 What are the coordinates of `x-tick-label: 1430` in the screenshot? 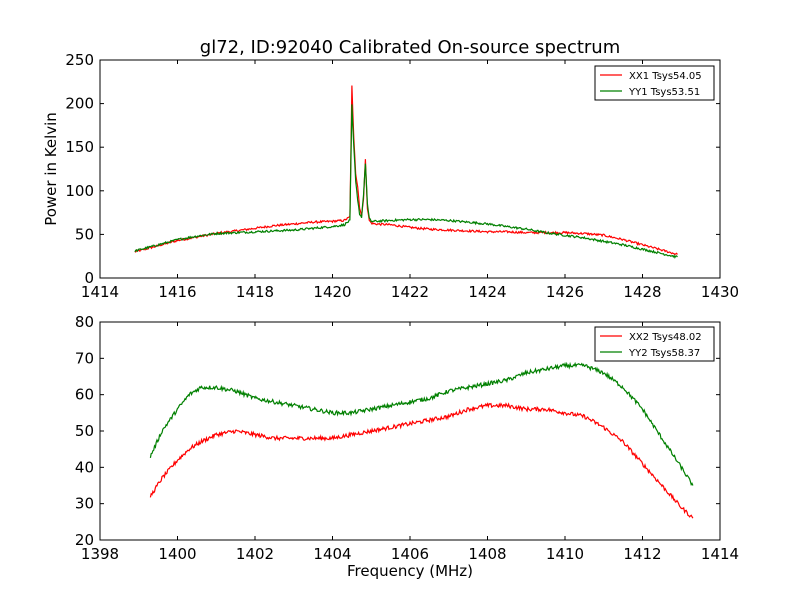 It's located at (720, 292).